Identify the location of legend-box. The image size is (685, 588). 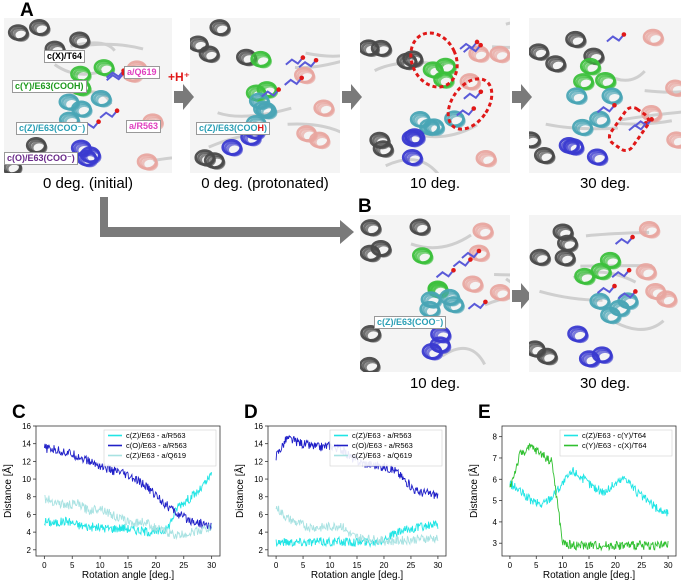
(386, 448).